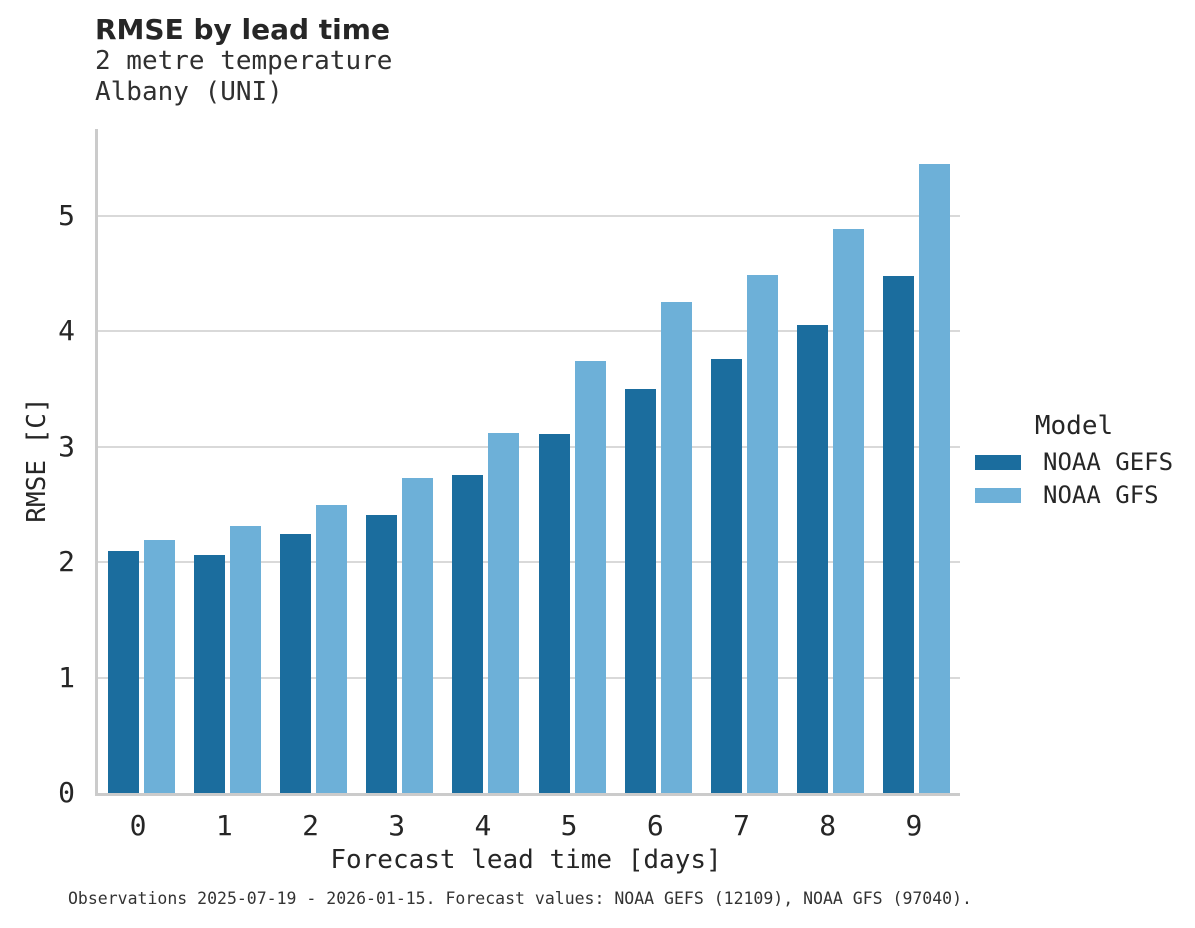 This screenshot has width=1195, height=928. I want to click on legend-entry-noaa-gefs: NOAA GEFS, so click(1080, 462).